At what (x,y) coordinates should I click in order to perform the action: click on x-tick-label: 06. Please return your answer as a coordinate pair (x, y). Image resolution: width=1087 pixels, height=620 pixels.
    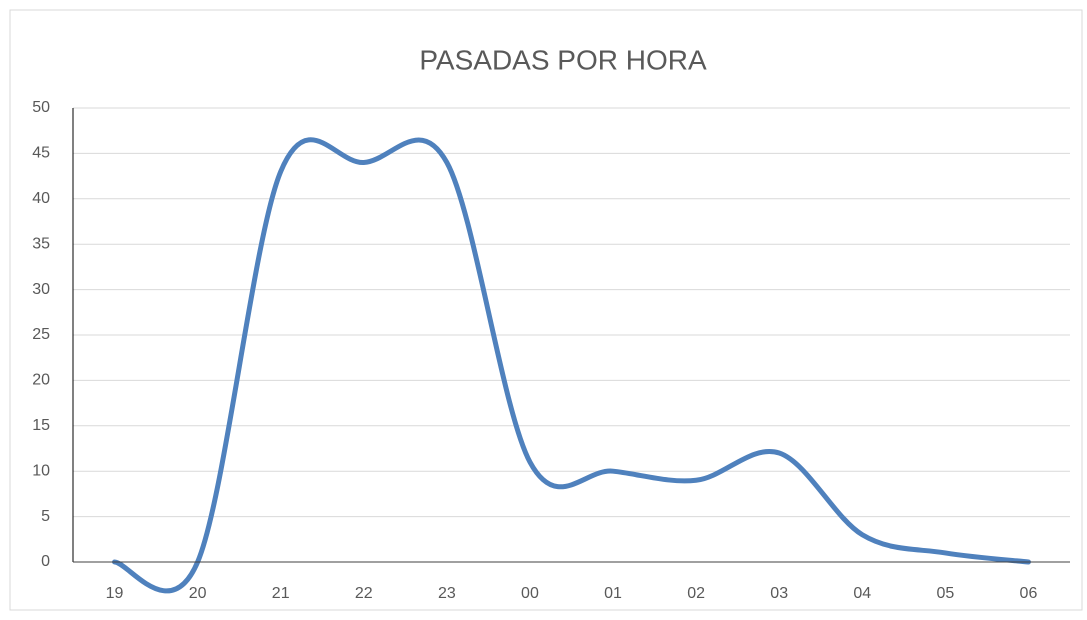
    Looking at the image, I should click on (1029, 593).